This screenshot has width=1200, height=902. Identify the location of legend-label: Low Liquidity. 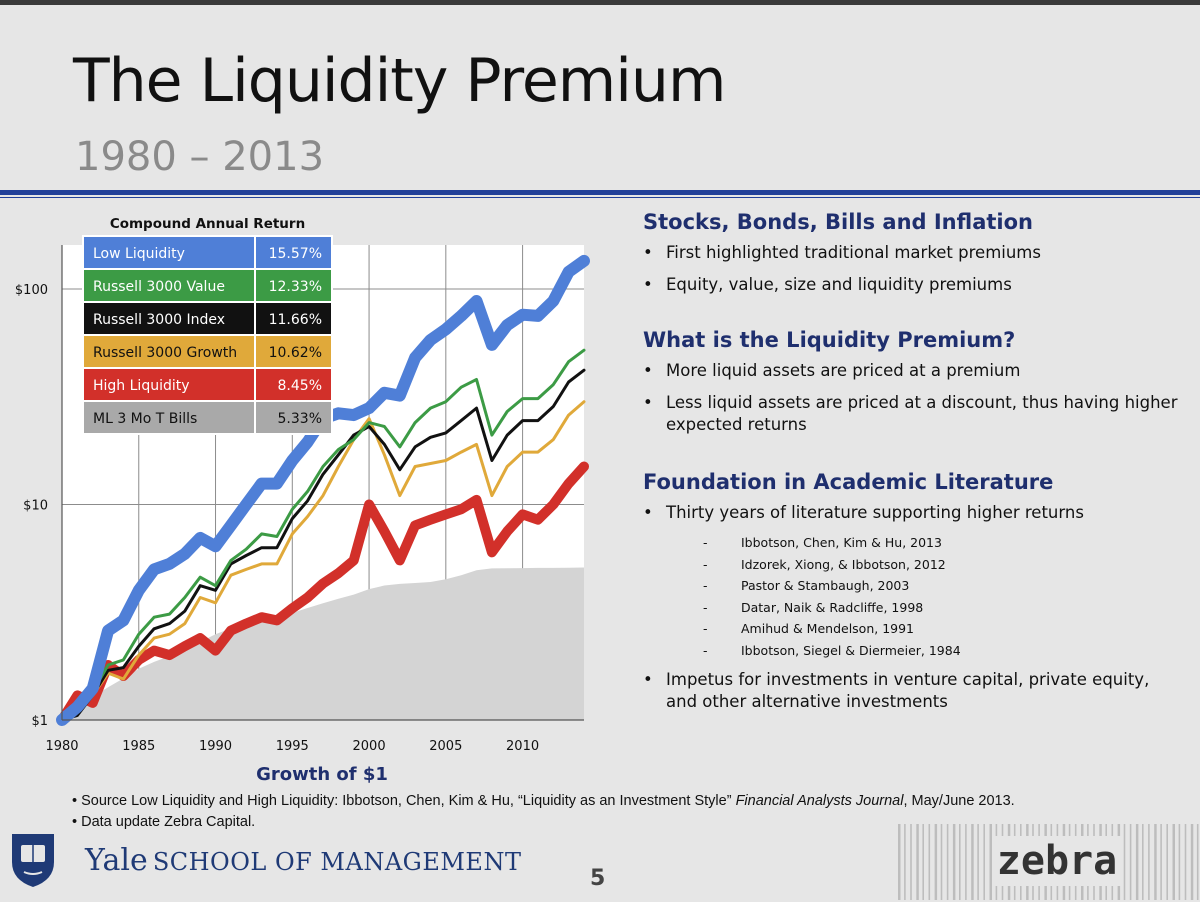
(139, 254).